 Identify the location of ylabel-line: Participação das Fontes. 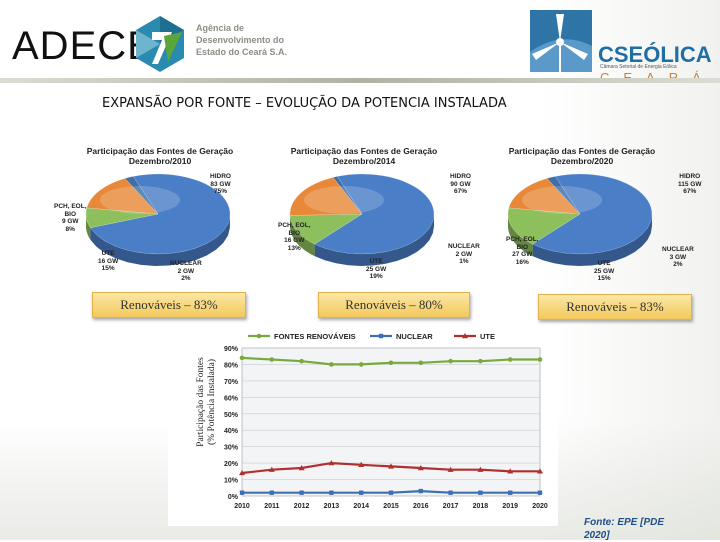
(201, 402).